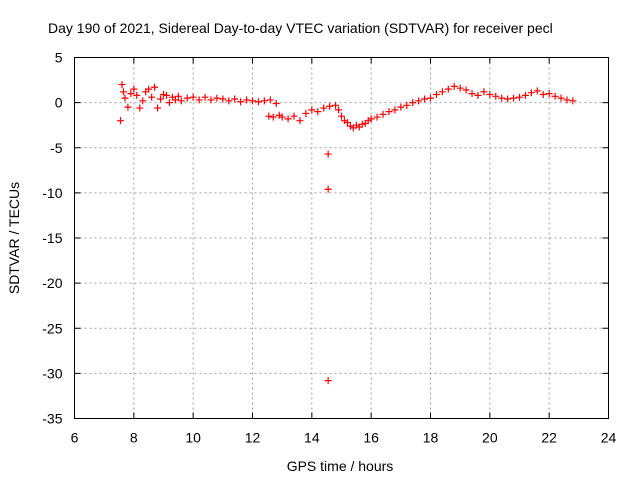 The width and height of the screenshot is (640, 480). I want to click on y-tick-label: -20, so click(52, 283).